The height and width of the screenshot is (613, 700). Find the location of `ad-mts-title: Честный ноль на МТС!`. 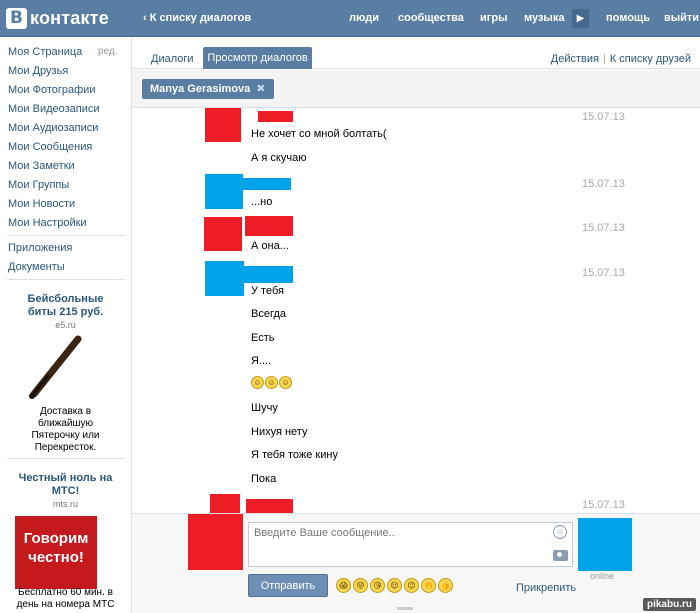

ad-mts-title: Честный ноль на МТС! is located at coordinates (65, 484).